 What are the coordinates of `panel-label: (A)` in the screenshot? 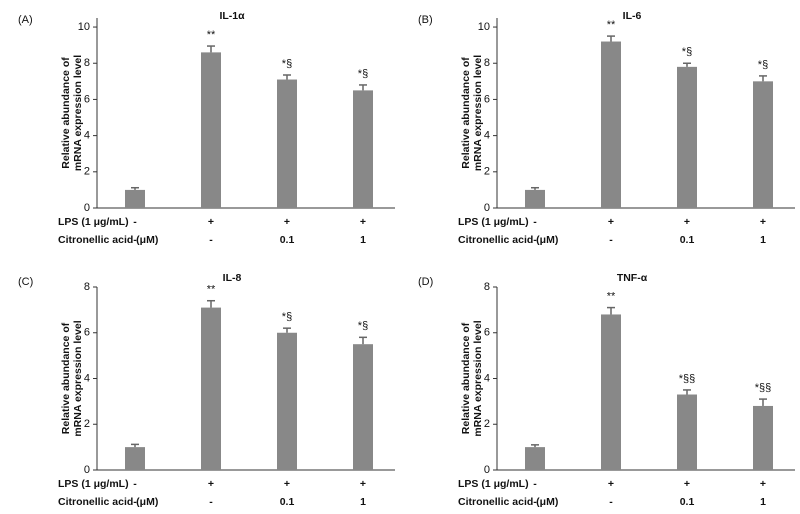 It's located at (25, 20).